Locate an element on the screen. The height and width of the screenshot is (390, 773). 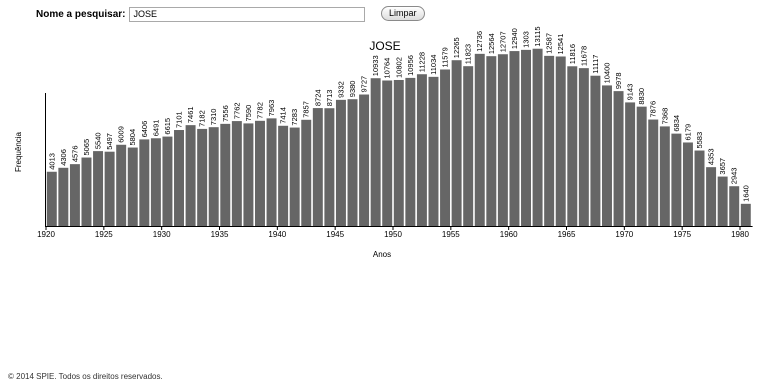
bar-1963 is located at coordinates (549, 140).